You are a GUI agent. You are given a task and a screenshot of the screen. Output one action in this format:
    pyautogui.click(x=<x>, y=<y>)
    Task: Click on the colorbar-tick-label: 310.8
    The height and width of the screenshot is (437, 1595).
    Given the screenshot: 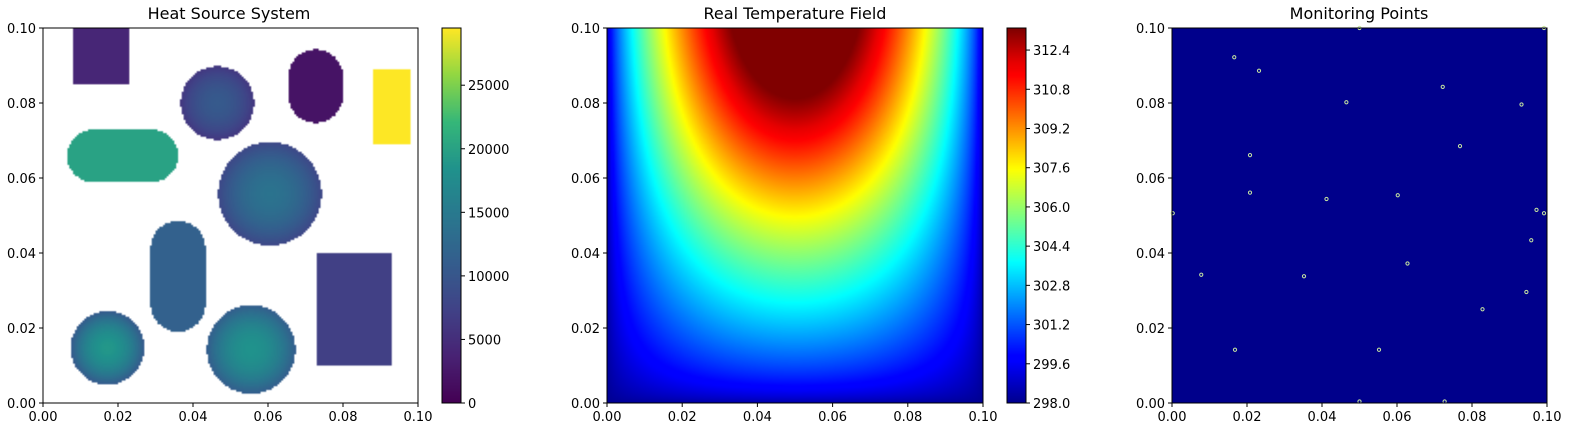 What is the action you would take?
    pyautogui.click(x=1051, y=90)
    